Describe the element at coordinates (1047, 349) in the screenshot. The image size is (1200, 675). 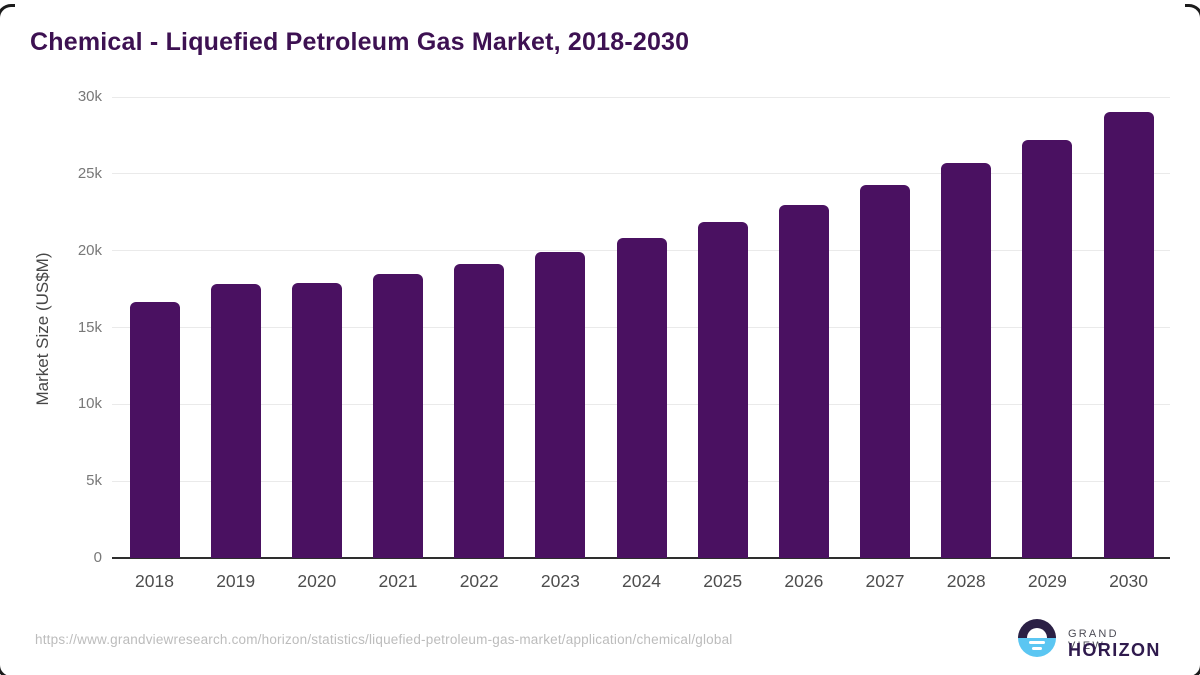
I see `bar-2029` at that location.